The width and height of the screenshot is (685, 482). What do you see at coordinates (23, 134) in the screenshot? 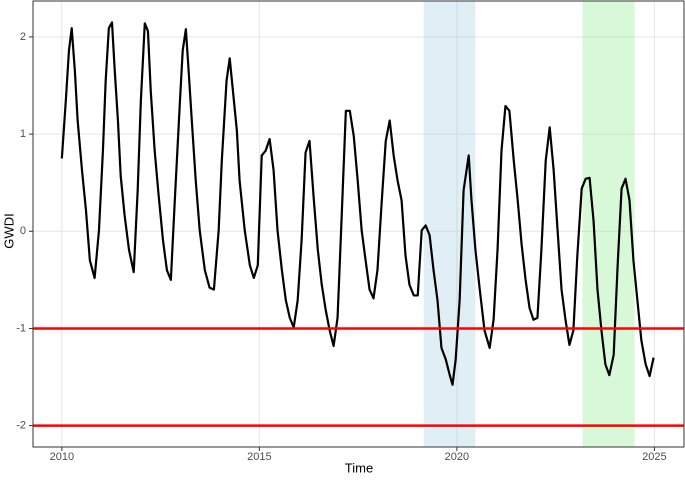
I see `y-tick-label: 1` at bounding box center [23, 134].